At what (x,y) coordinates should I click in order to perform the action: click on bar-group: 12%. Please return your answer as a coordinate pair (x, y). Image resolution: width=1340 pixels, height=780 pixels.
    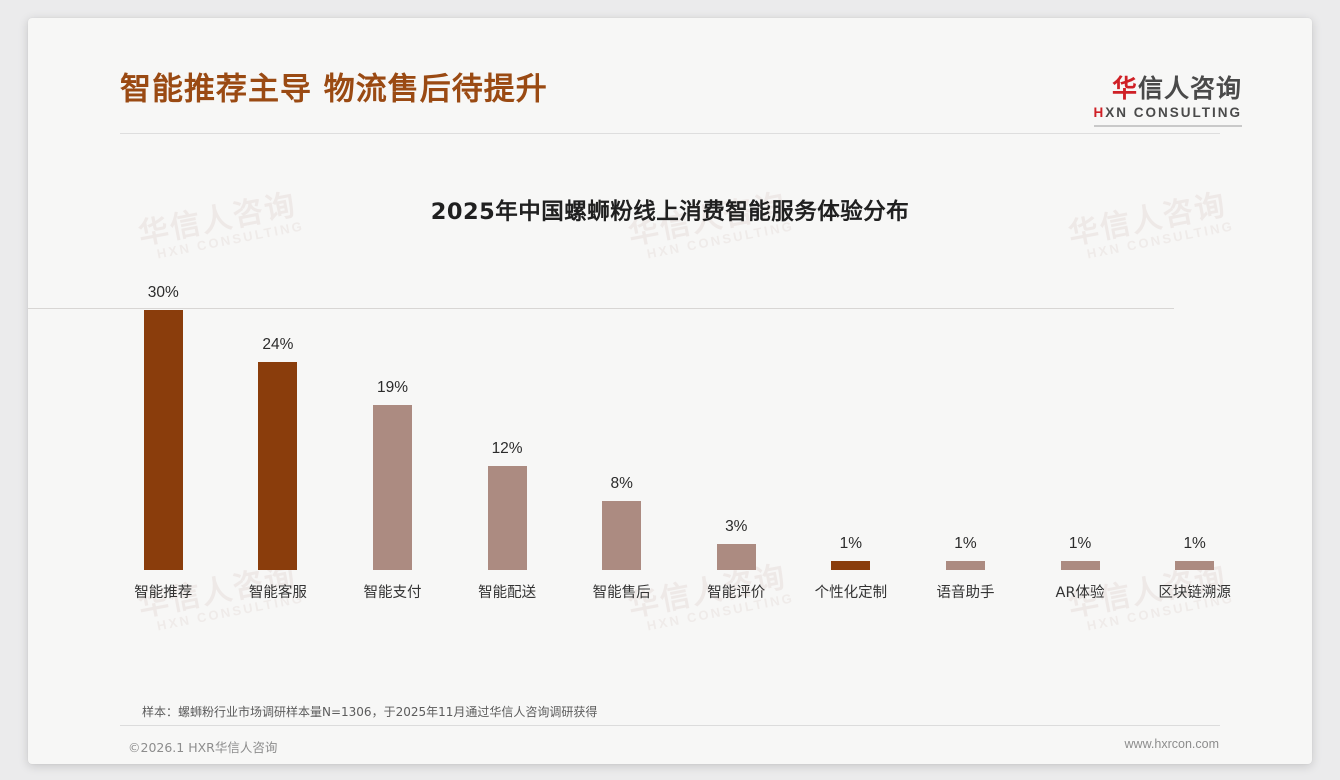
    Looking at the image, I should click on (507, 425).